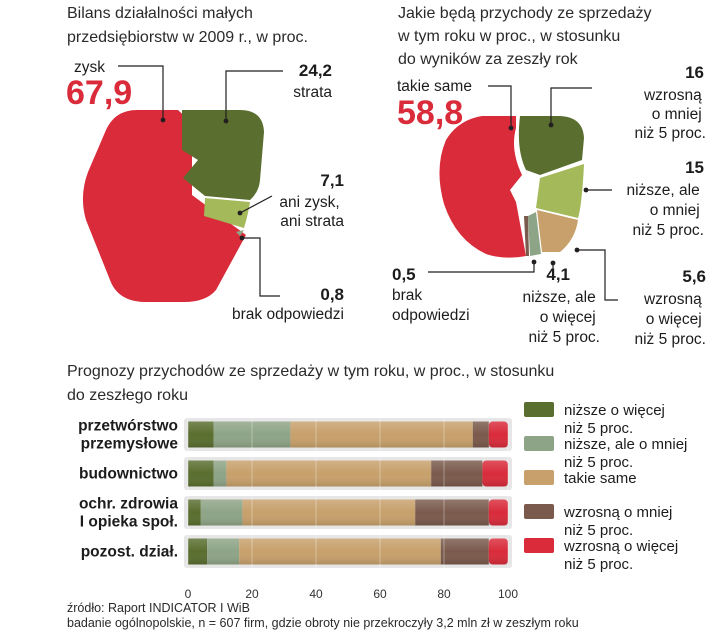 The height and width of the screenshot is (633, 720). I want to click on pie2-label-up-more: wzrosną o więcej niż 5 proc., so click(670, 319).